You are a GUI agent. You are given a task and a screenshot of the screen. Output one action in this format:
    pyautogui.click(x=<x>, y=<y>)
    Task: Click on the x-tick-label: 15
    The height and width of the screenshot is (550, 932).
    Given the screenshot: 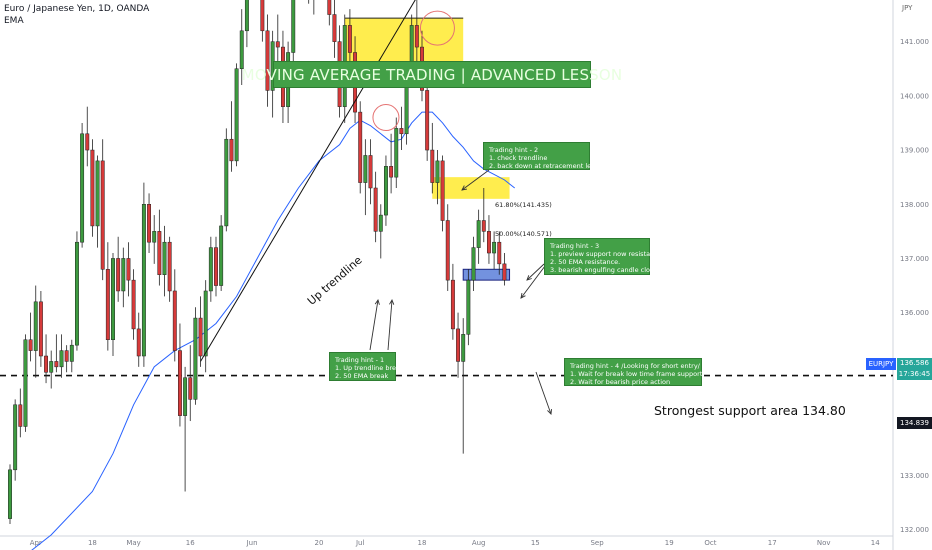 What is the action you would take?
    pyautogui.click(x=535, y=543)
    